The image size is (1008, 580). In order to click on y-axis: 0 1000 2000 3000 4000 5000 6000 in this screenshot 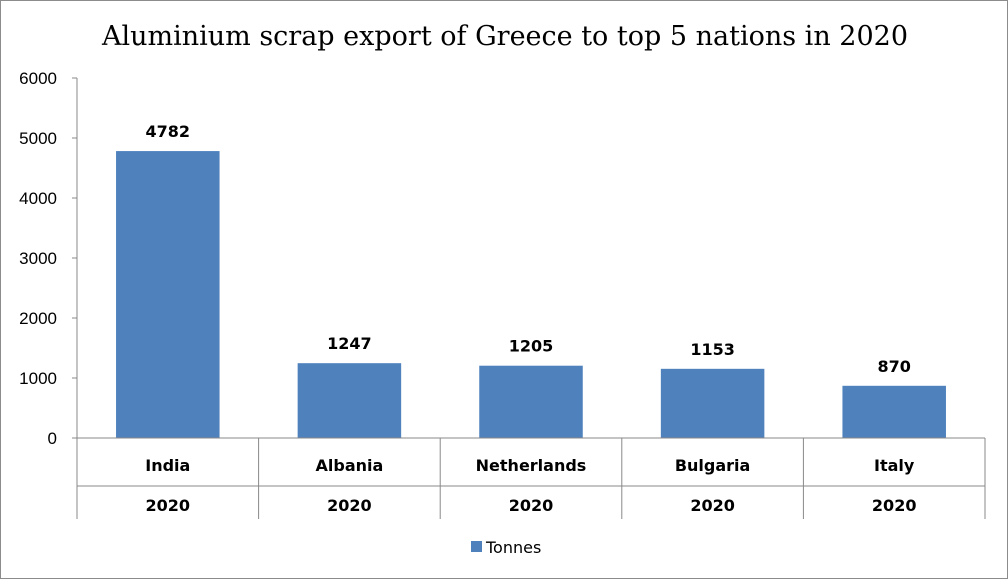, I will do `click(48, 258)`.